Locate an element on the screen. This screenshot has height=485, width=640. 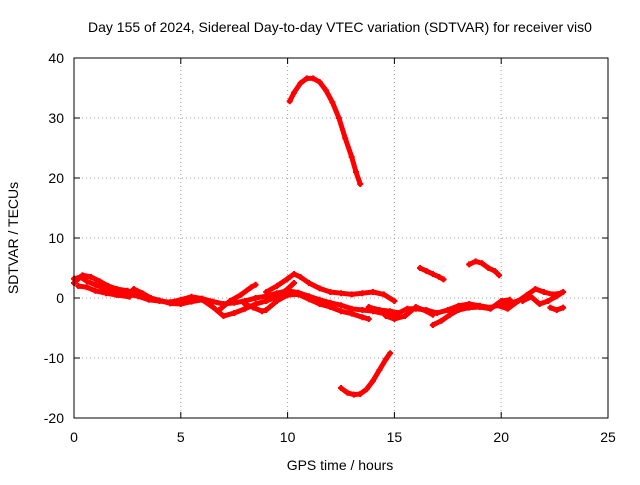
series-arc-early-lower is located at coordinates (104, 291).